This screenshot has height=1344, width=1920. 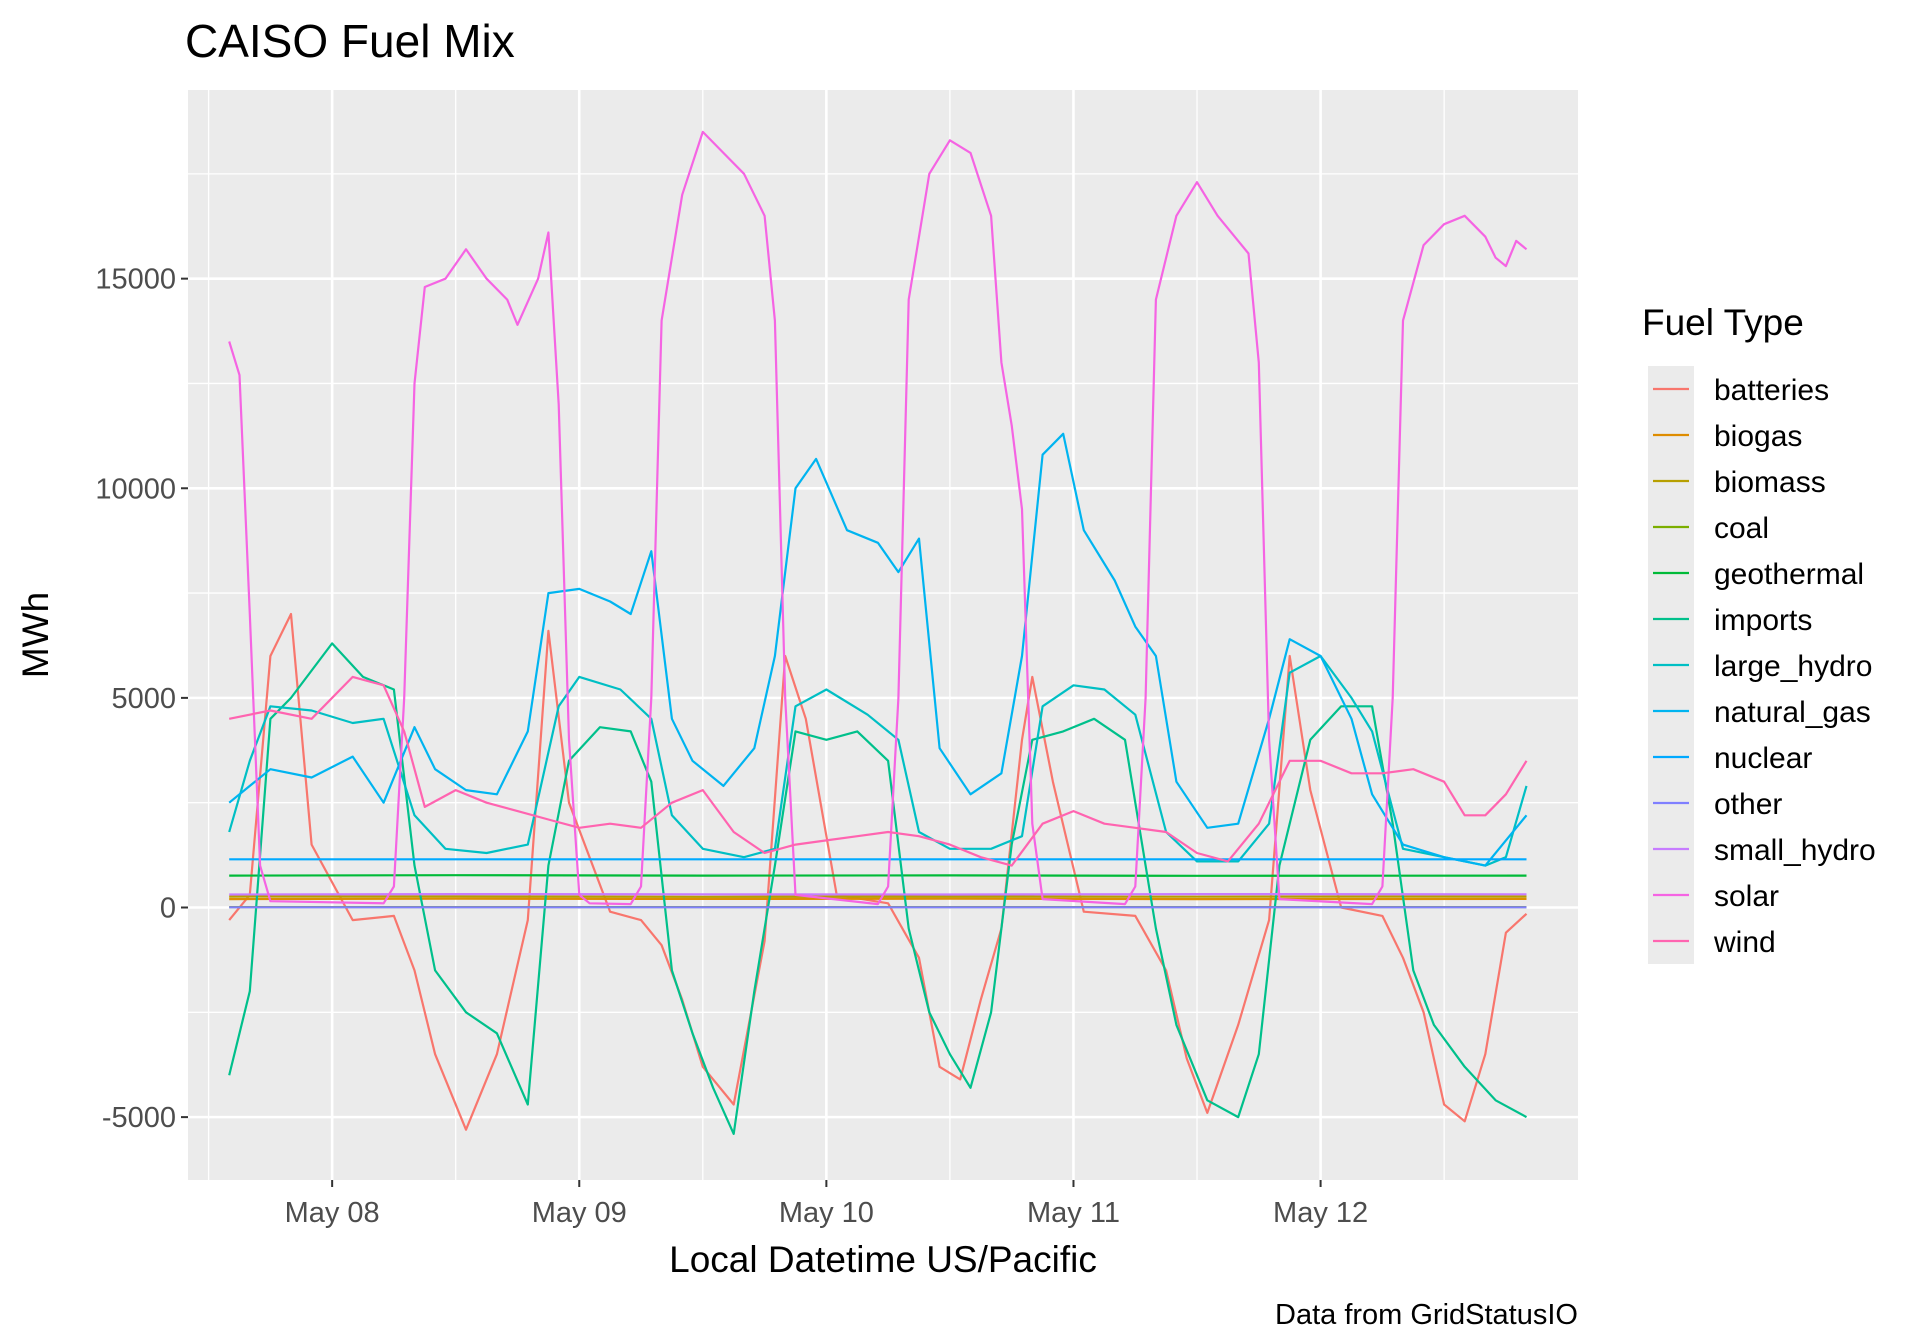 I want to click on legend-label-other: other, so click(x=1748, y=804).